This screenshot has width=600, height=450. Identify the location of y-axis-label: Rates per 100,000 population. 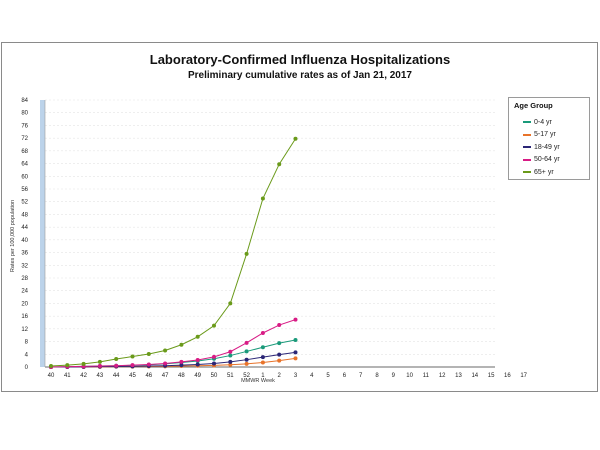
(13, 236).